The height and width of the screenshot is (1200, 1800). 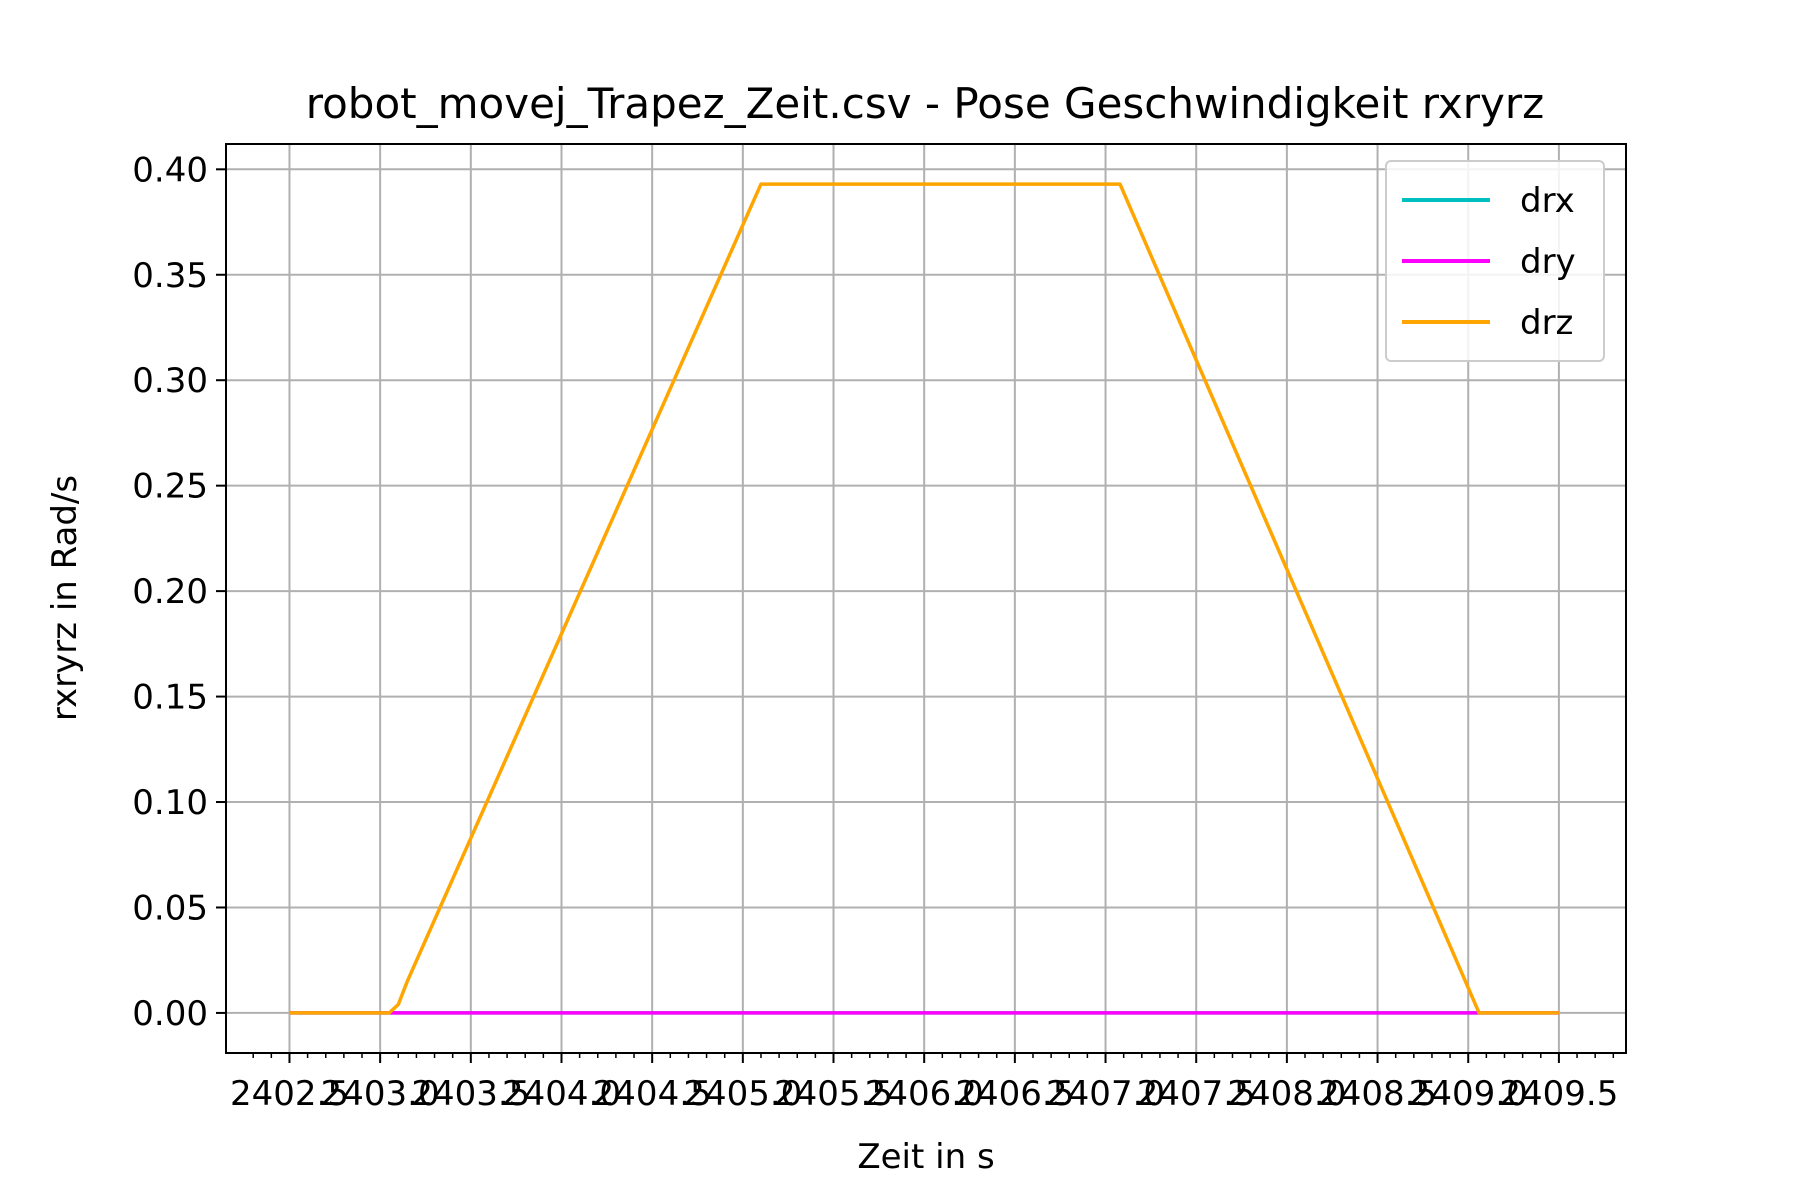 What do you see at coordinates (742, 1094) in the screenshot?
I see `x-tick-label: 2405.0` at bounding box center [742, 1094].